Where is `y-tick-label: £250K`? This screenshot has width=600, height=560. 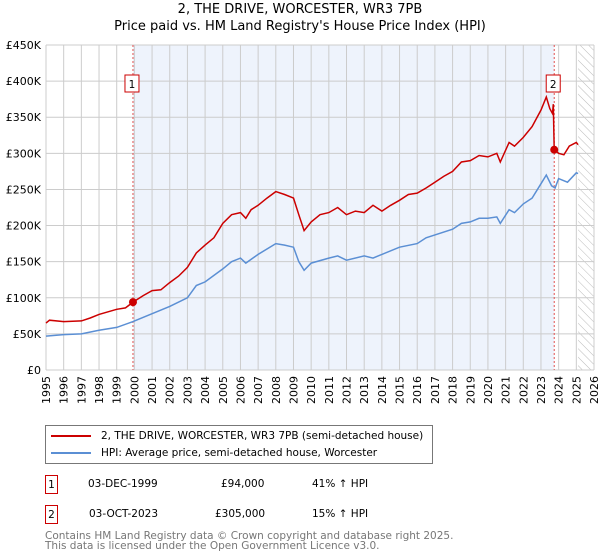 y-tick-label: £250K is located at coordinates (24, 189).